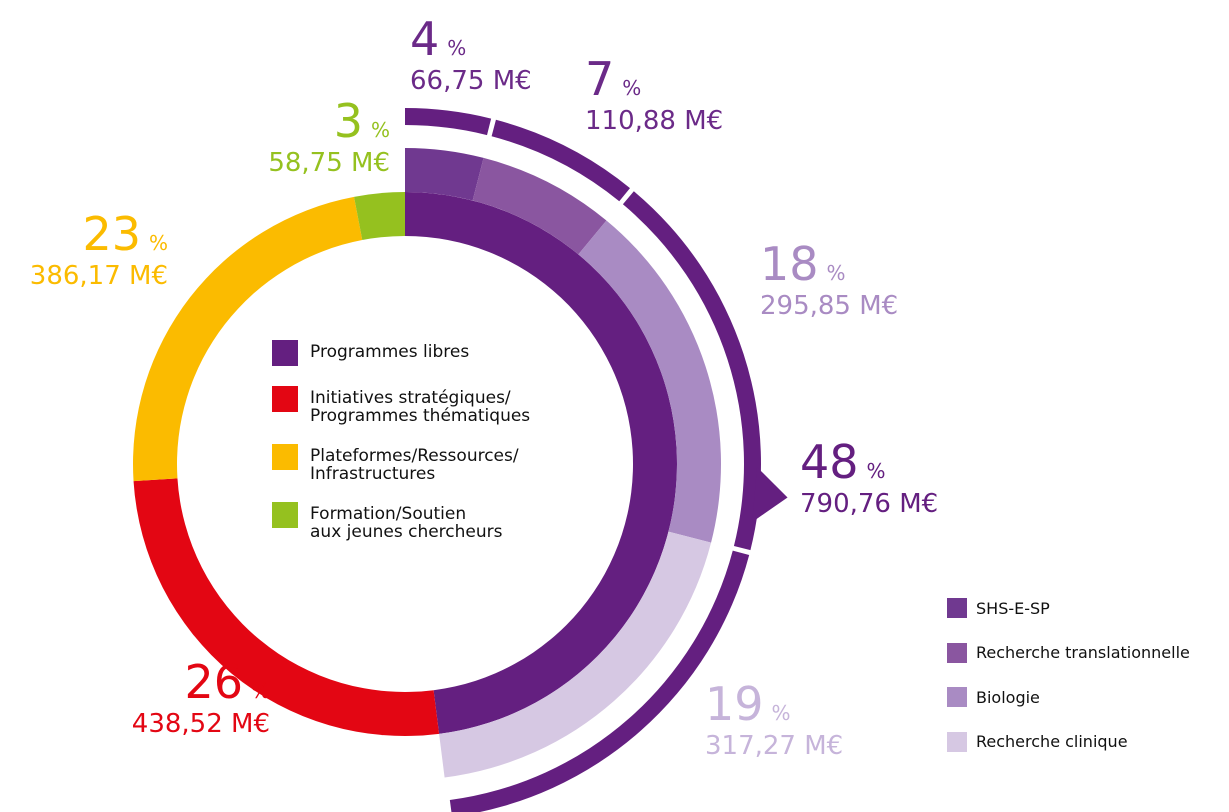  What do you see at coordinates (1013, 608) in the screenshot?
I see `legend-label: SHS-E-SP` at bounding box center [1013, 608].